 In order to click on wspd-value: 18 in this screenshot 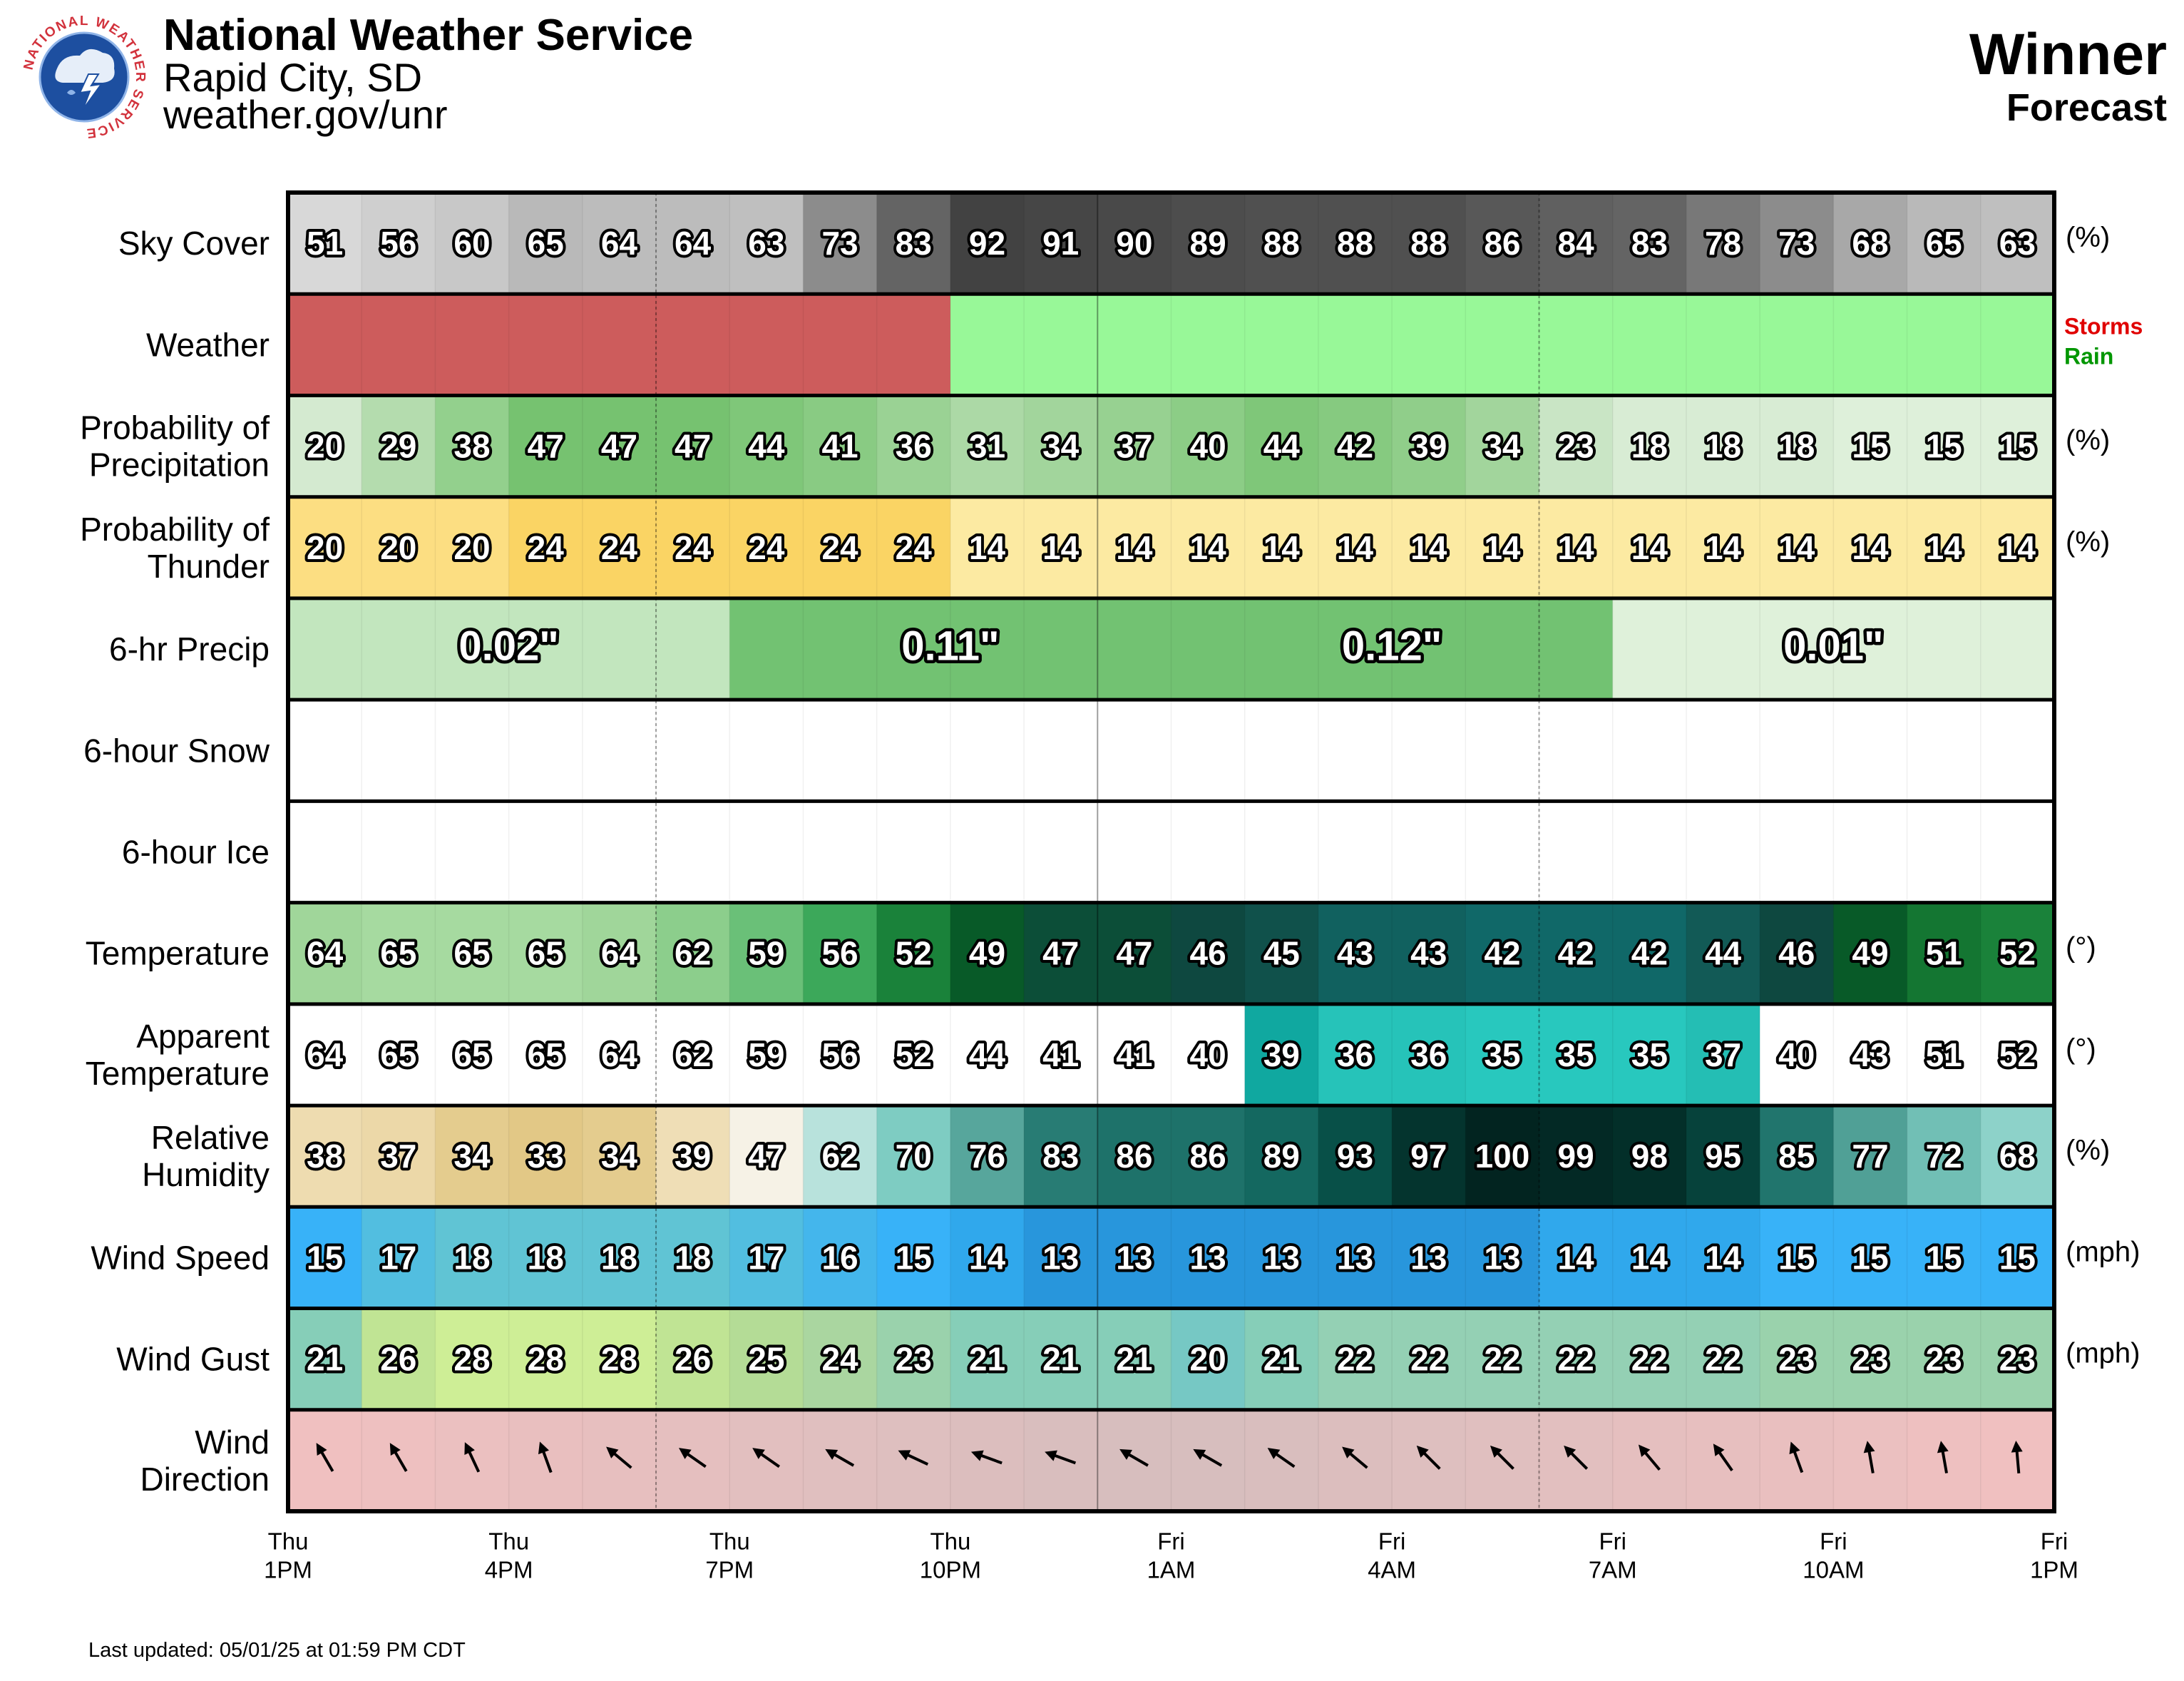, I will do `click(471, 1257)`.